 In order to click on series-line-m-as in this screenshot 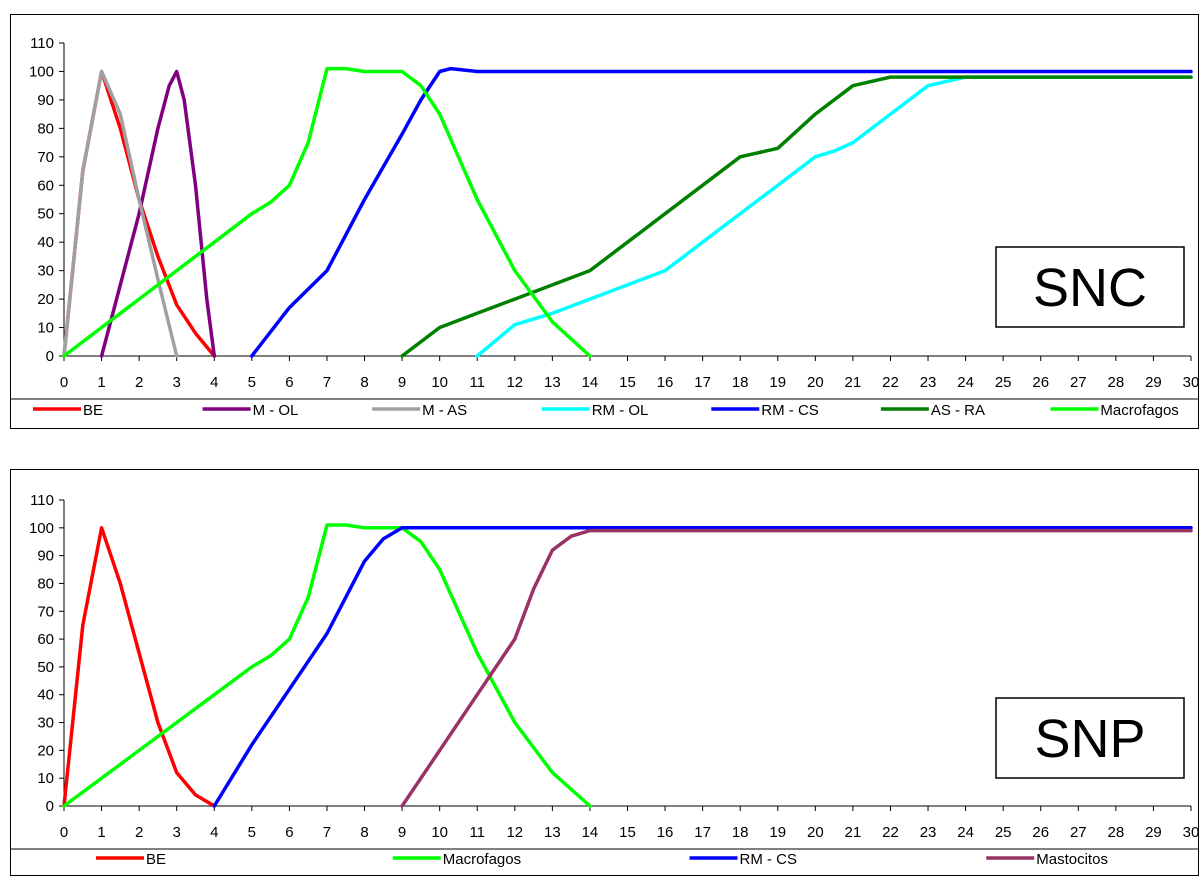, I will do `click(120, 213)`.